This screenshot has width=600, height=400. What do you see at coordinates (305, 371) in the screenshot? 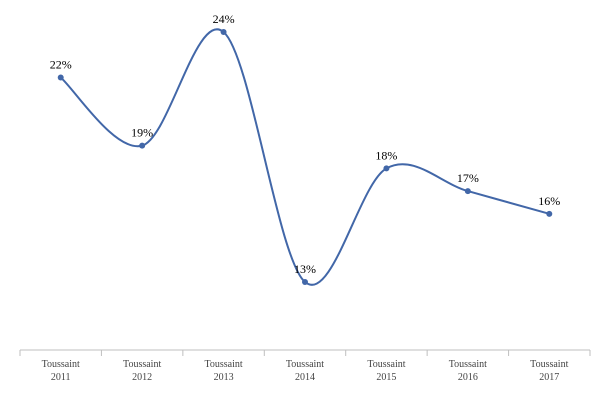
I see `x-tick-label: Toussaint 2014` at bounding box center [305, 371].